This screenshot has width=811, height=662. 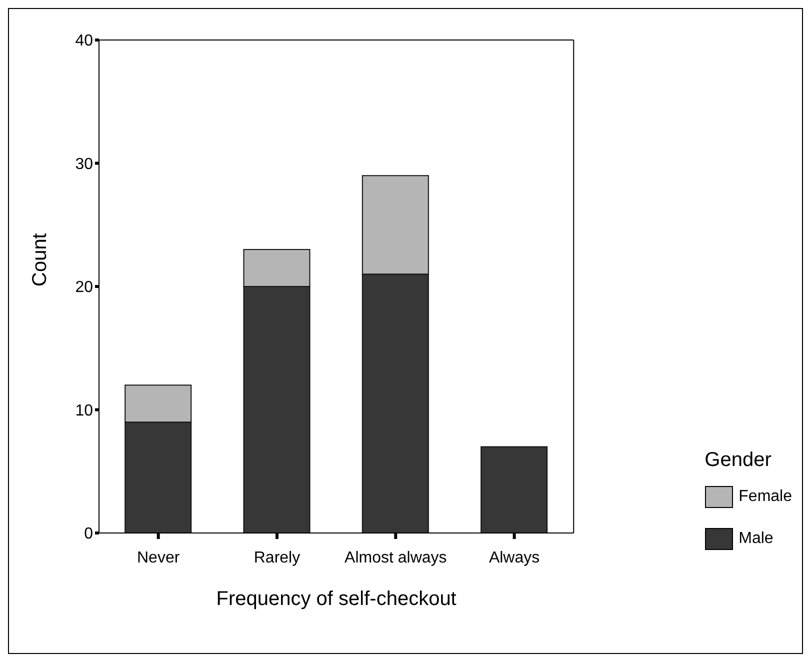 I want to click on x-axis-title: Frequency of self-checkout, so click(x=336, y=599).